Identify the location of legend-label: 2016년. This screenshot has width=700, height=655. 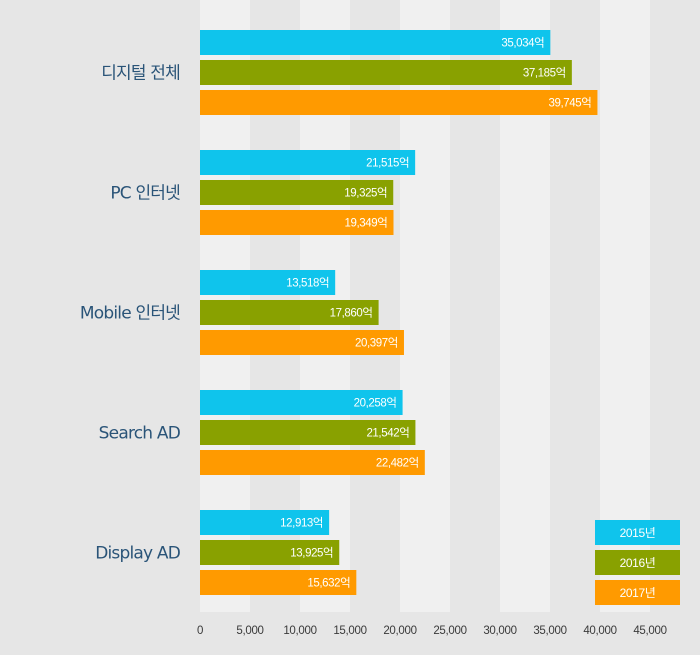
(638, 563).